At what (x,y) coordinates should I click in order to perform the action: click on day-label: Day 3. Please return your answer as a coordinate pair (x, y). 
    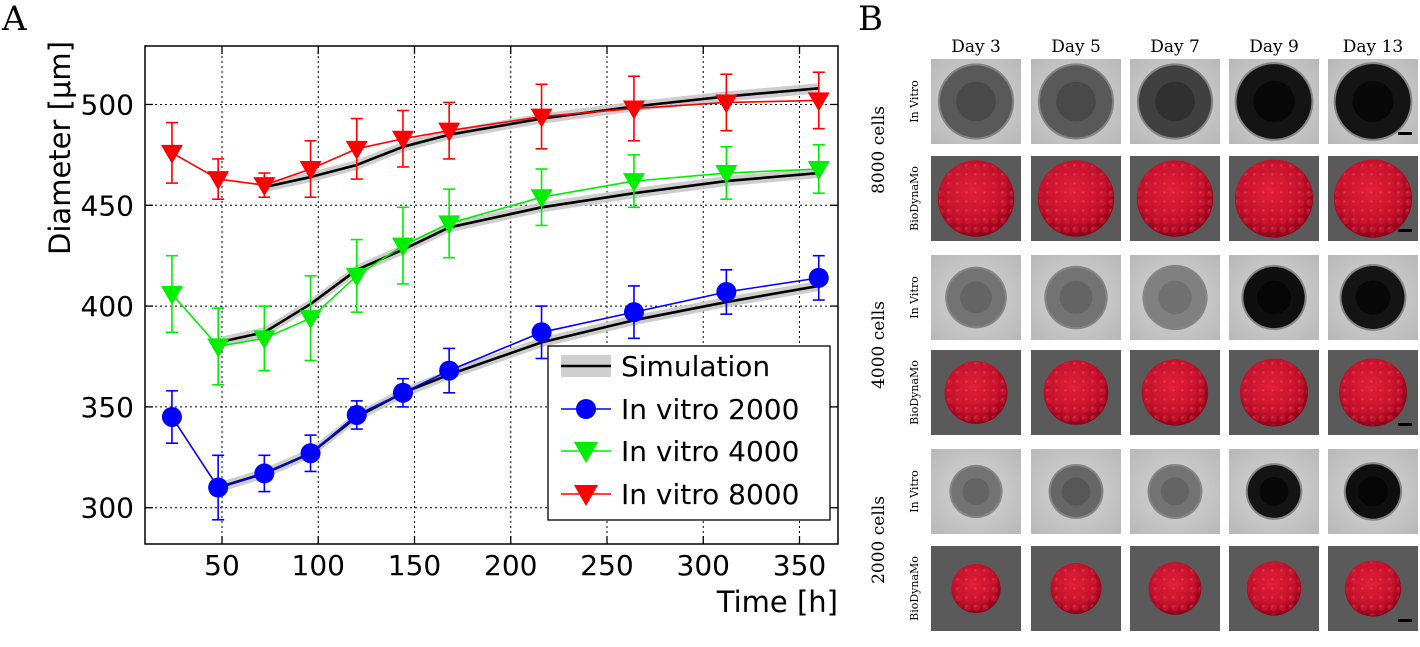
    Looking at the image, I should click on (976, 47).